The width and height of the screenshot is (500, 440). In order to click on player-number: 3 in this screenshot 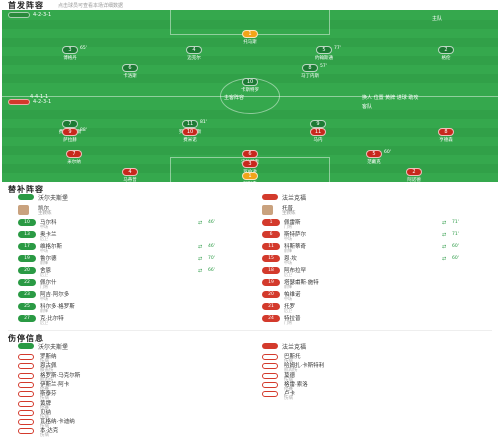, I will do `click(250, 164)`.